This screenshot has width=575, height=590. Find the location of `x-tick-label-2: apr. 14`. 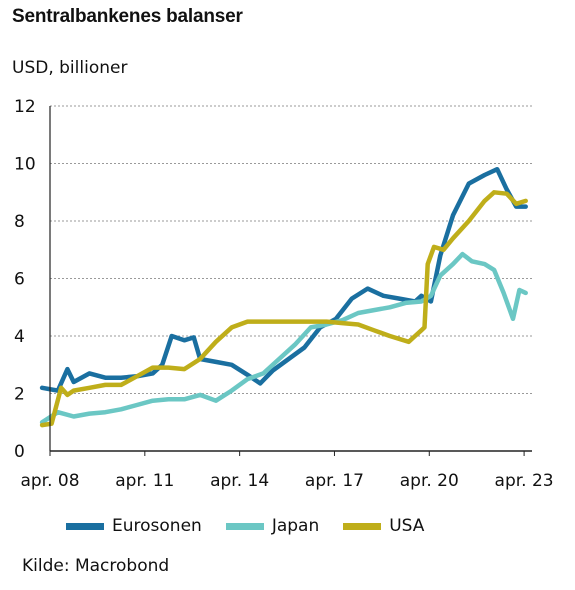

x-tick-label-2: apr. 14 is located at coordinates (239, 481).